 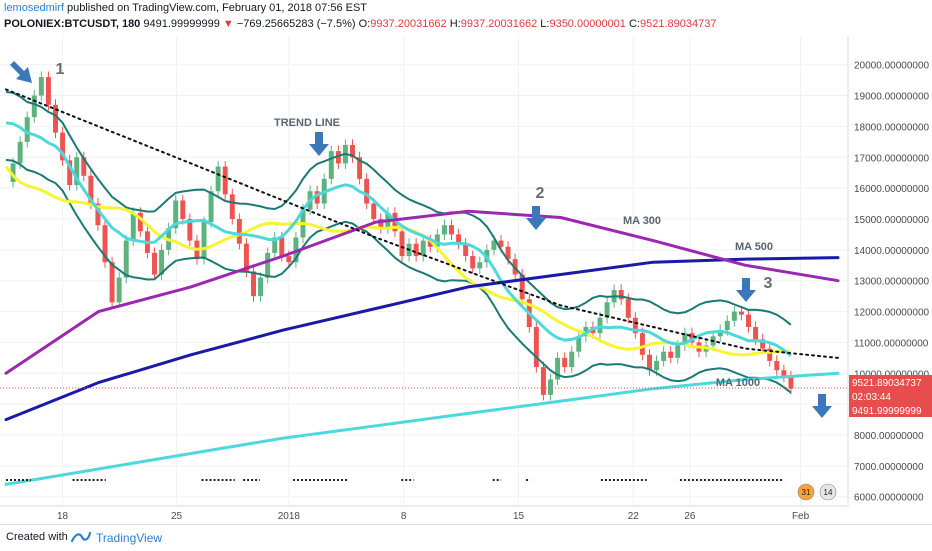 What do you see at coordinates (892, 158) in the screenshot?
I see `y-tick-label: 17000.00000000` at bounding box center [892, 158].